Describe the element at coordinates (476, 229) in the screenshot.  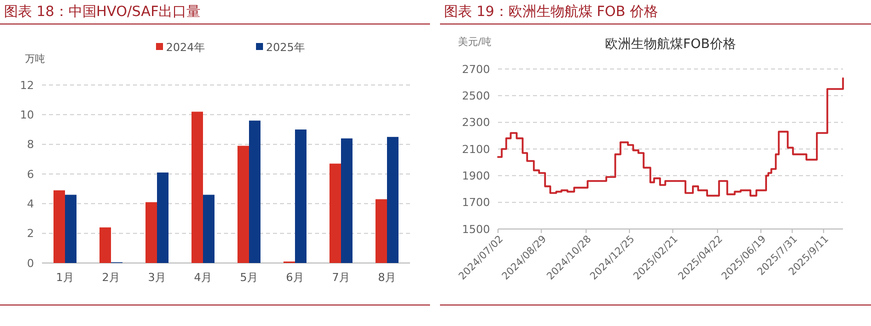
I see `y-tick-label: 1500` at that location.